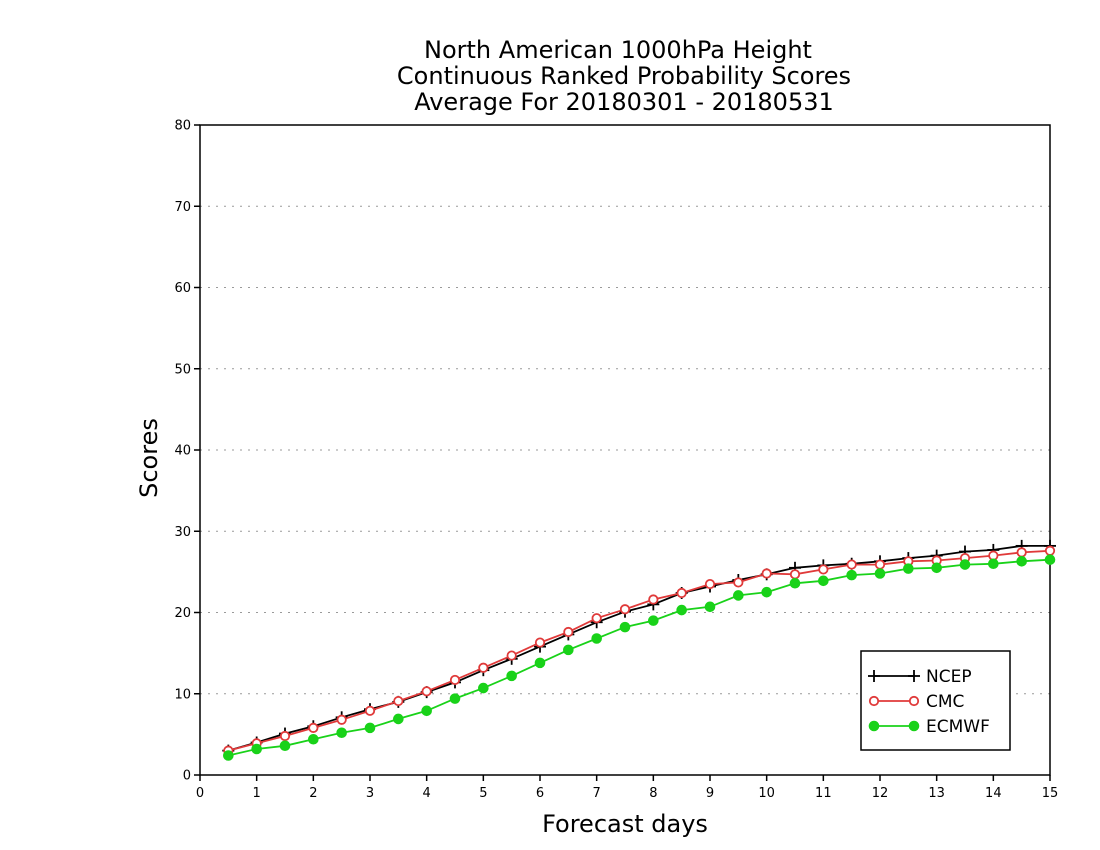 Image resolution: width=1100 pixels, height=850 pixels. Describe the element at coordinates (313, 793) in the screenshot. I see `x-tick-label: 2` at that location.